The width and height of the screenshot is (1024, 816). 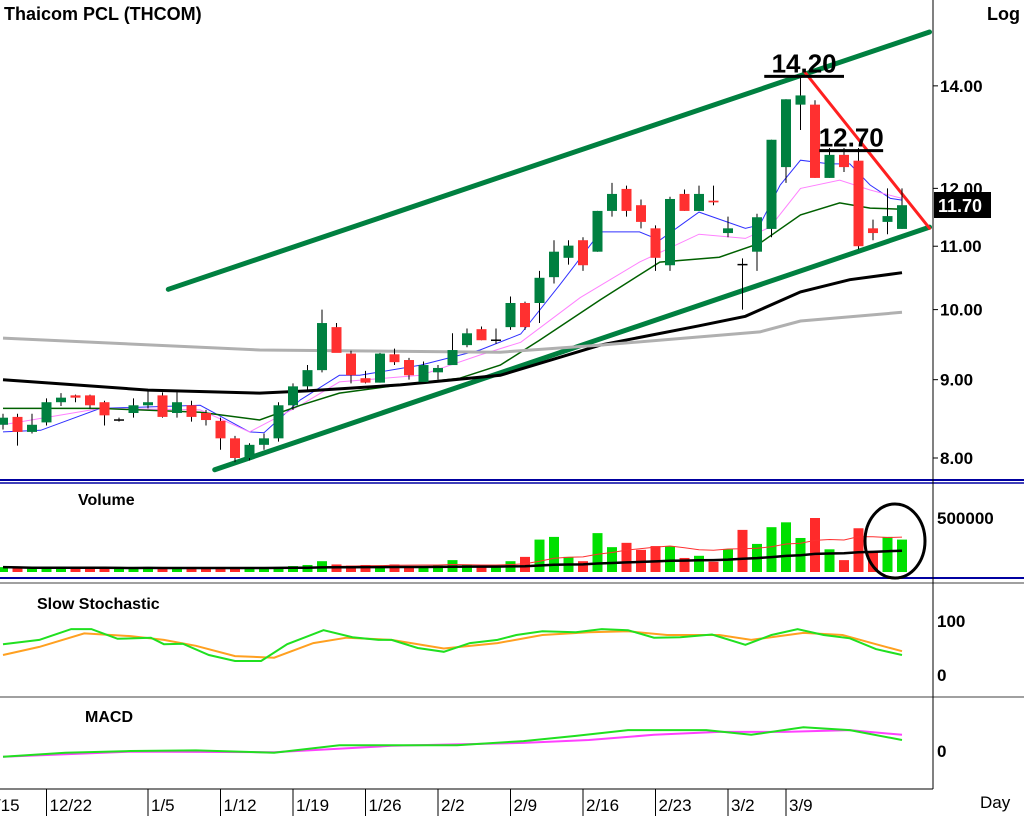 I want to click on date-tick-label: 2/9, so click(x=526, y=805).